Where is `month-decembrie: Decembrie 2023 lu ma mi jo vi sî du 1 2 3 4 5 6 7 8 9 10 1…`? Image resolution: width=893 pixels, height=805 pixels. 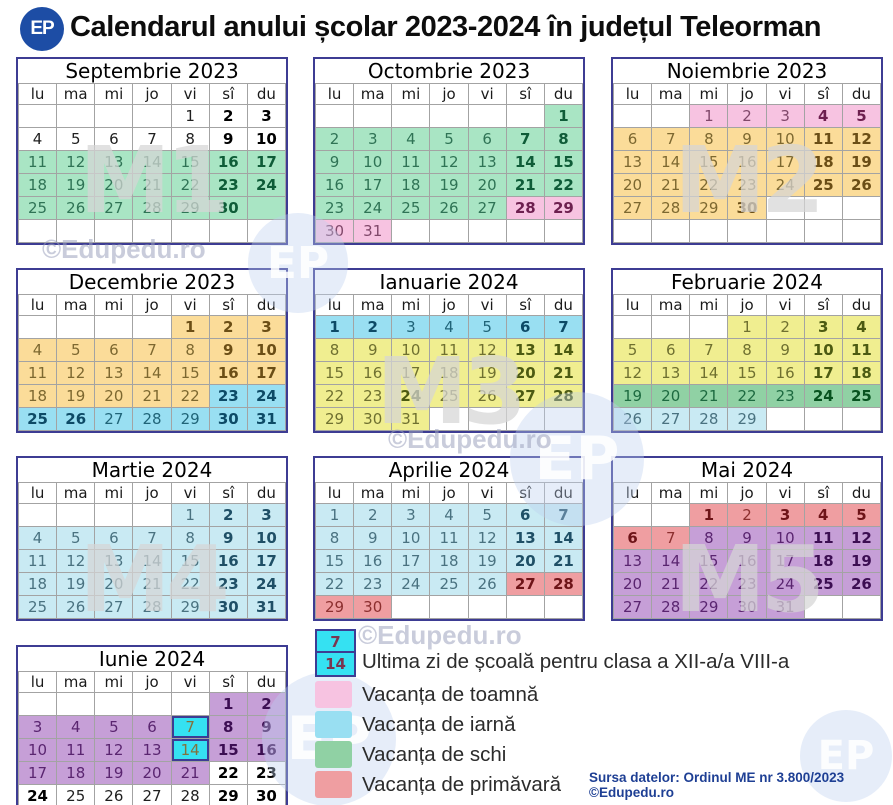 month-decembrie: Decembrie 2023 lu ma mi jo vi sî du 1 2 3 4 5 6 7 8 9 10 1… is located at coordinates (152, 350).